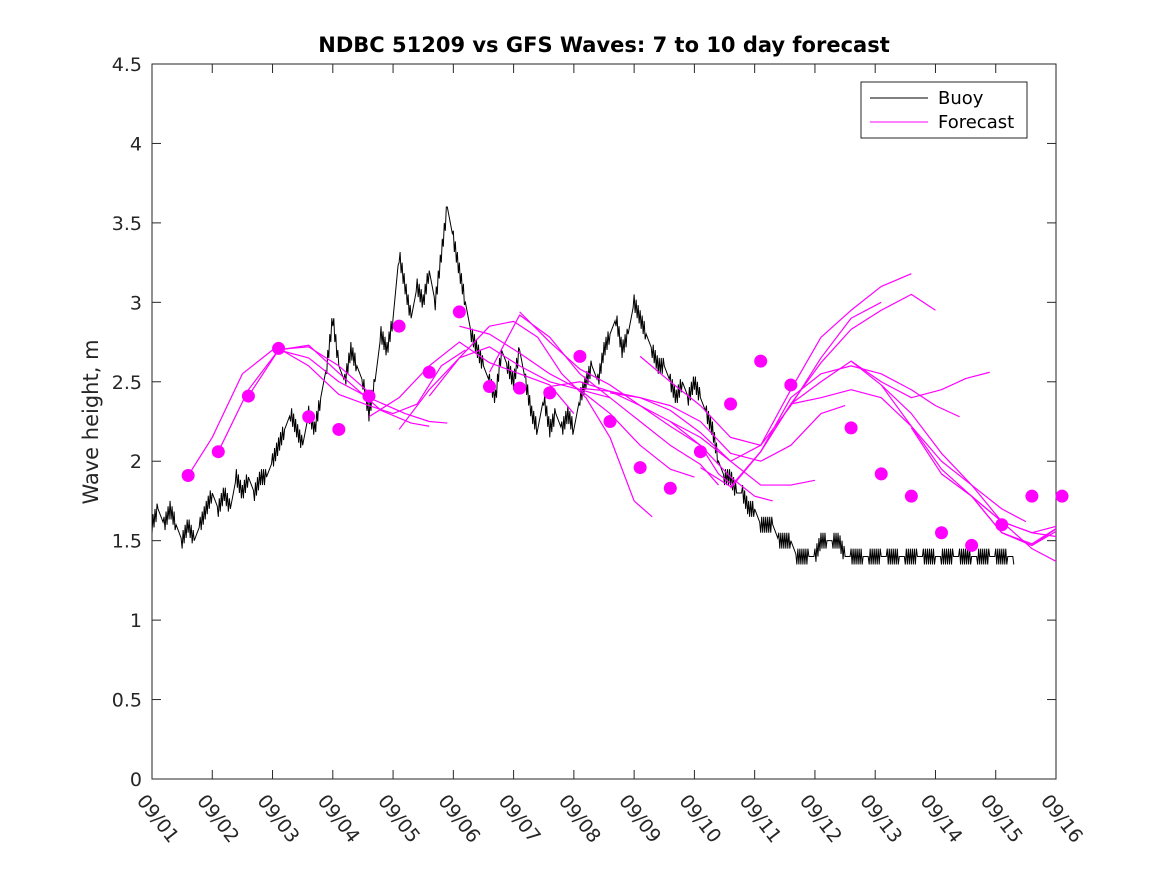 This screenshot has width=1167, height=875. I want to click on legend-forecast-label: Forecast, so click(976, 122).